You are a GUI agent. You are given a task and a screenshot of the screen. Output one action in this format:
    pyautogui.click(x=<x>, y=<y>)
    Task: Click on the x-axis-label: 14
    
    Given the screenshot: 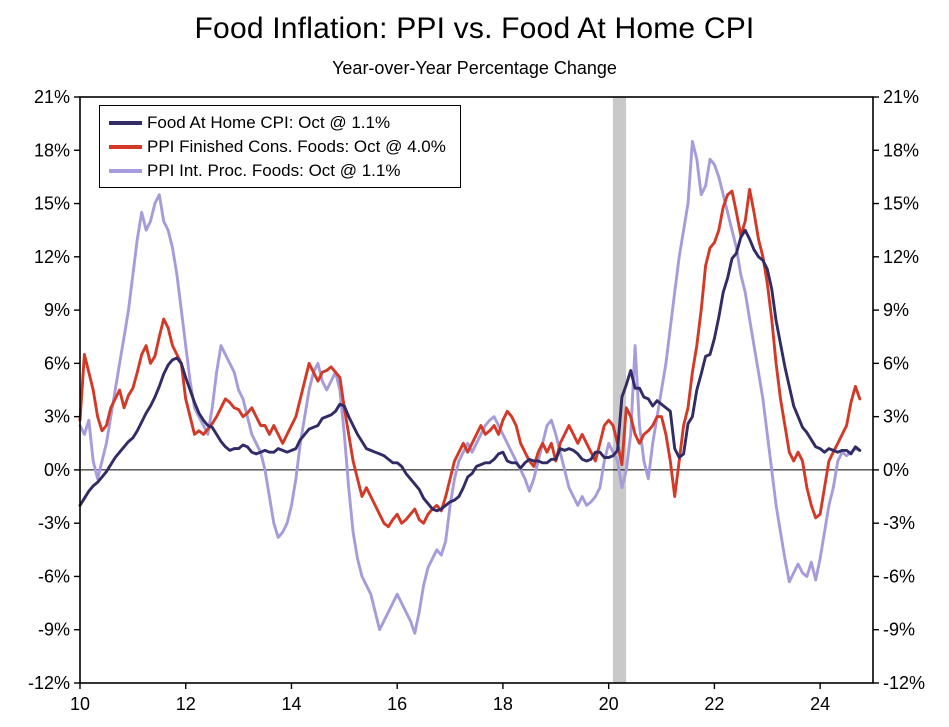 What is the action you would take?
    pyautogui.click(x=291, y=704)
    